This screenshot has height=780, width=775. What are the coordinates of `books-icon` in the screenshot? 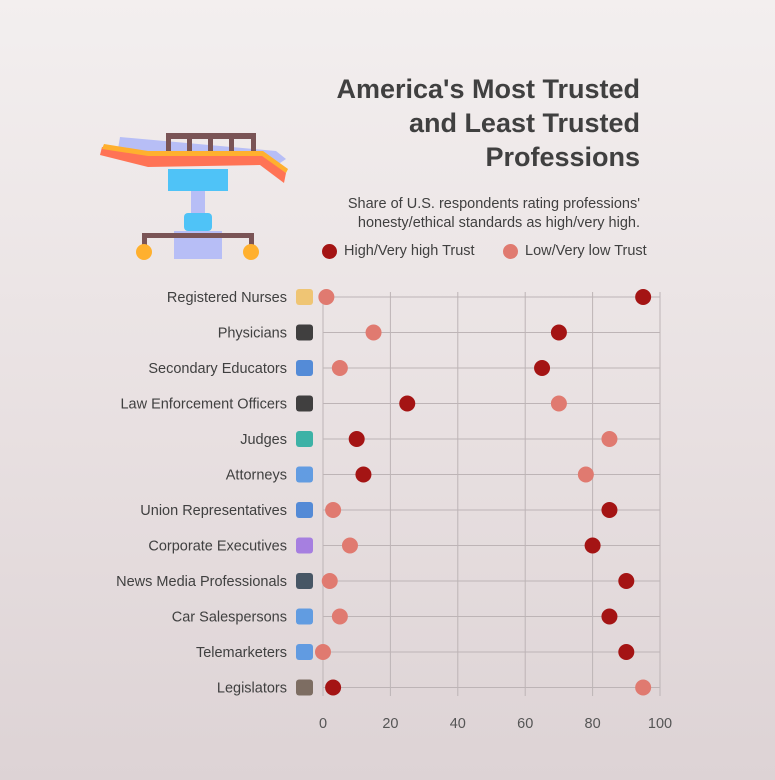 It's located at (304, 368).